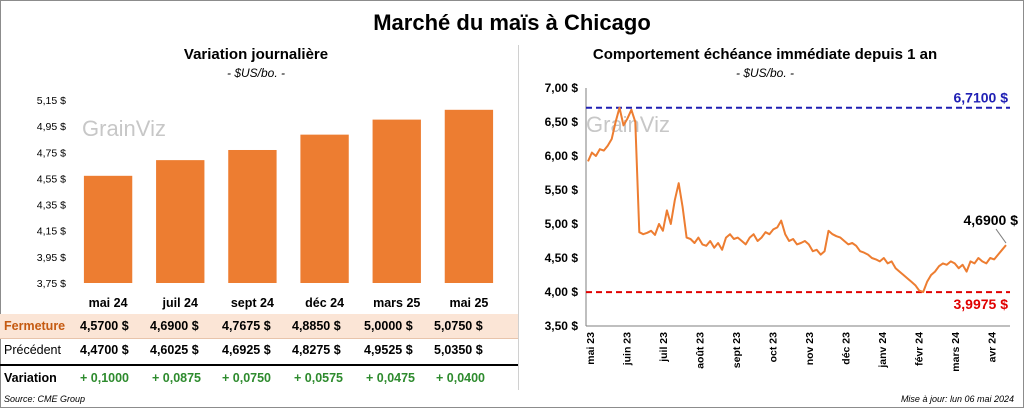  I want to click on high-label: 6,7100 $, so click(981, 98).